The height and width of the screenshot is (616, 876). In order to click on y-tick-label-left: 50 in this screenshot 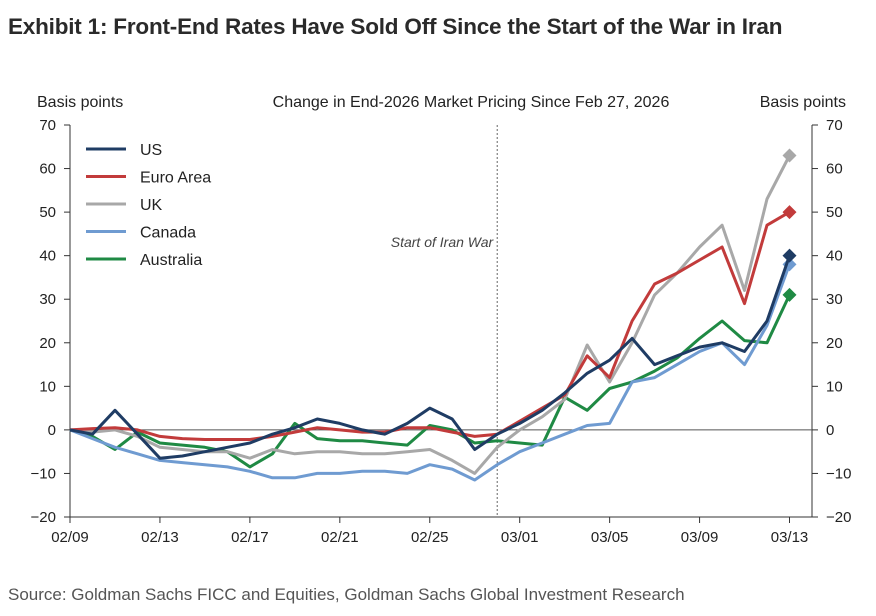, I will do `click(47, 212)`.